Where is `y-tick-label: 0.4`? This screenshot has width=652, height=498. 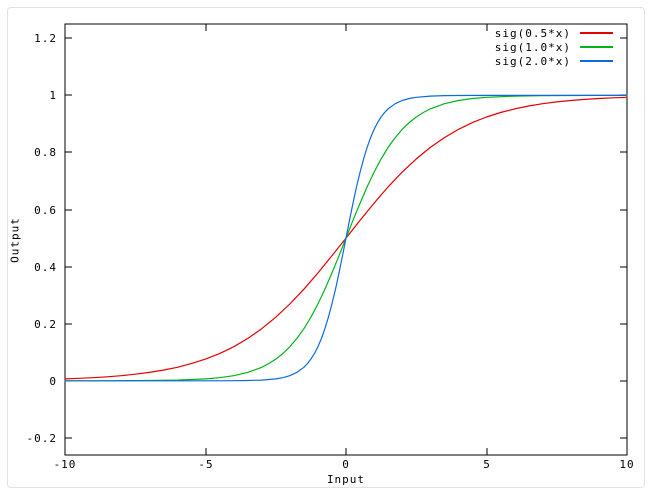
y-tick-label: 0.4 is located at coordinates (45, 267).